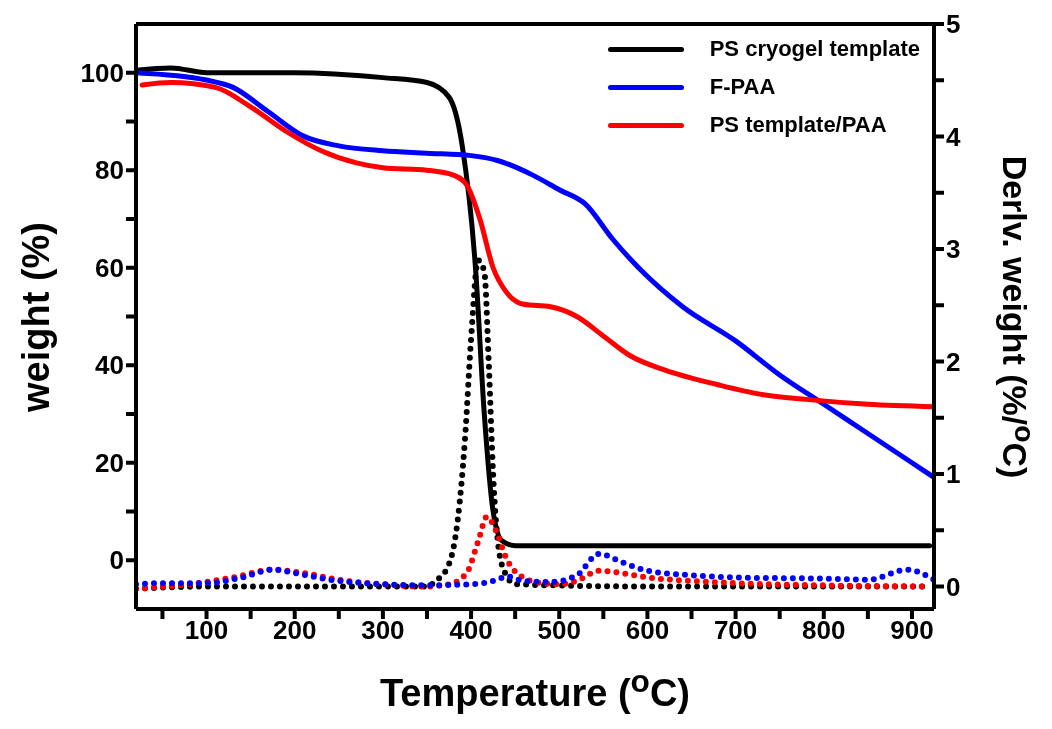 This screenshot has height=729, width=1052. What do you see at coordinates (814, 49) in the screenshot?
I see `legend-label: PS cryogel template` at bounding box center [814, 49].